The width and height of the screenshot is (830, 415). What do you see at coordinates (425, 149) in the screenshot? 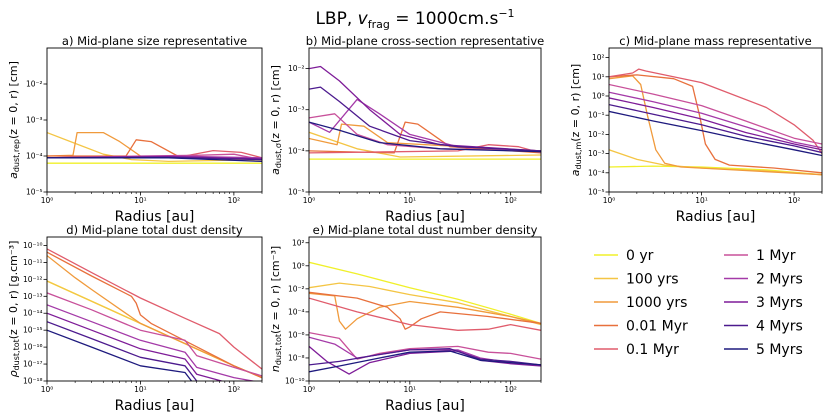
I see `series-line-0-1-myr` at bounding box center [425, 149].